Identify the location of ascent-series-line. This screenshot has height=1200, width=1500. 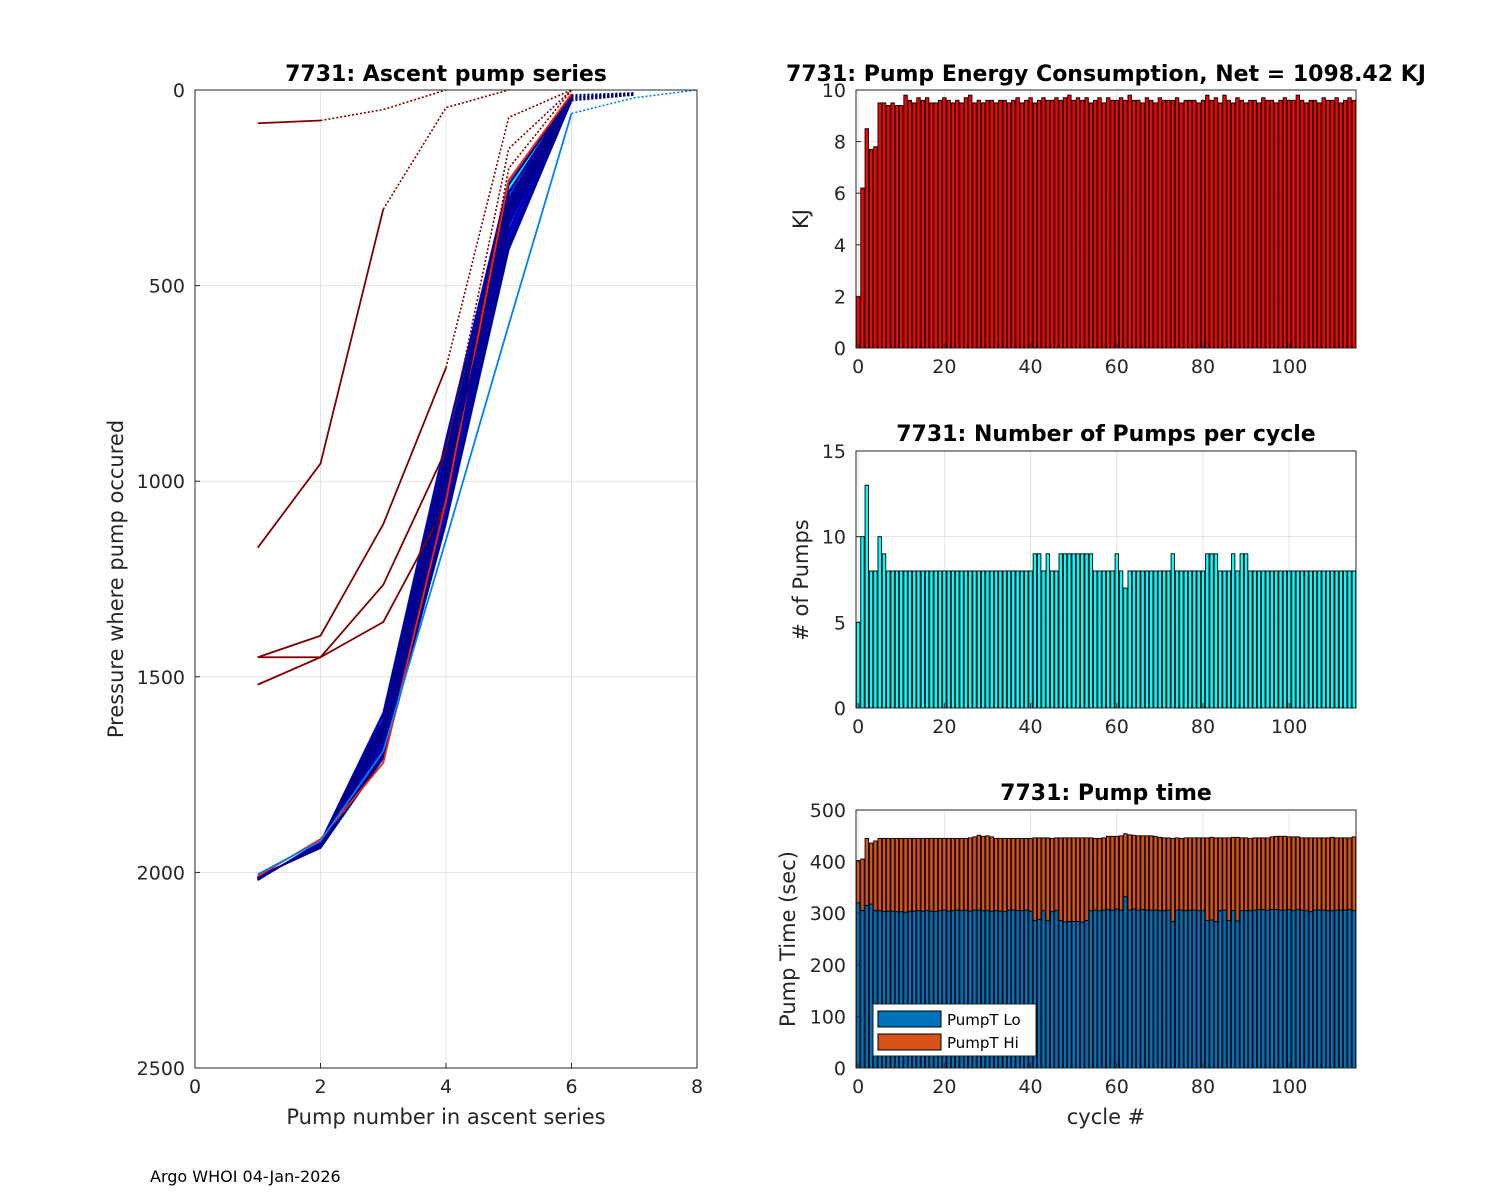
(289, 122).